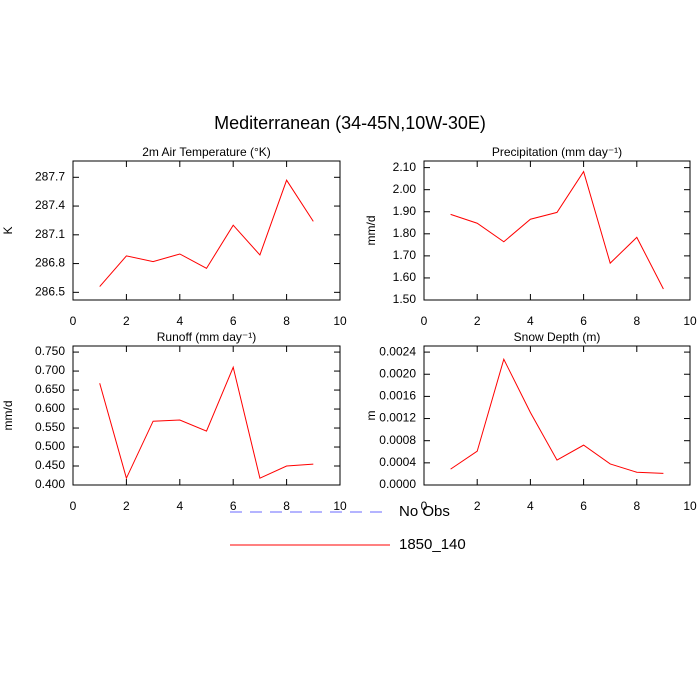 Image resolution: width=700 pixels, height=700 pixels. What do you see at coordinates (50, 176) in the screenshot?
I see `y-tick-label: 287.7` at bounding box center [50, 176].